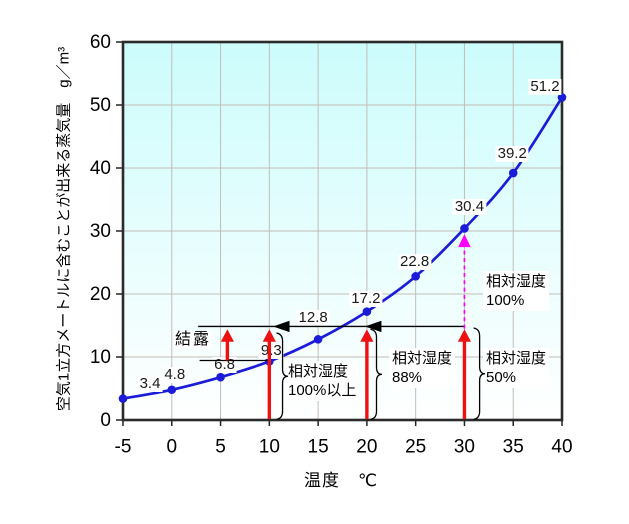  What do you see at coordinates (501, 377) in the screenshot?
I see `humidity-label-line: 50%` at bounding box center [501, 377].